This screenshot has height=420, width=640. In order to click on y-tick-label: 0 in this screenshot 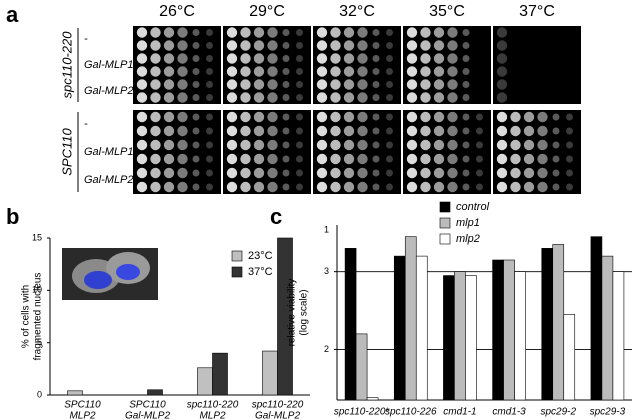, I will do `click(39, 394)`.